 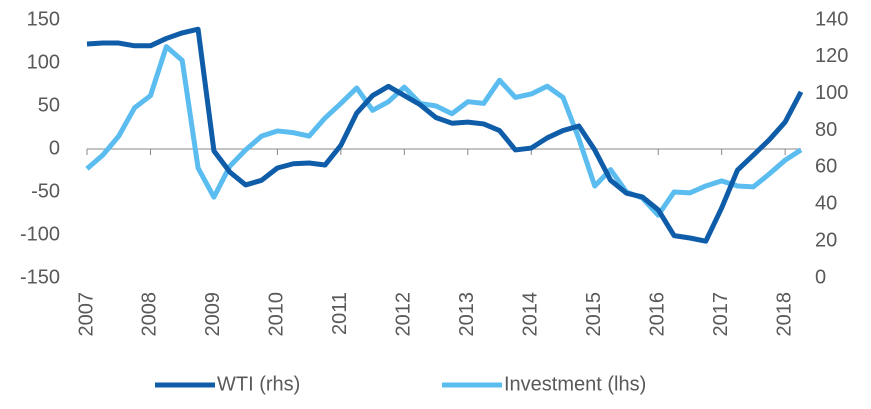 I want to click on x-tick-label: 2007, so click(x=86, y=314).